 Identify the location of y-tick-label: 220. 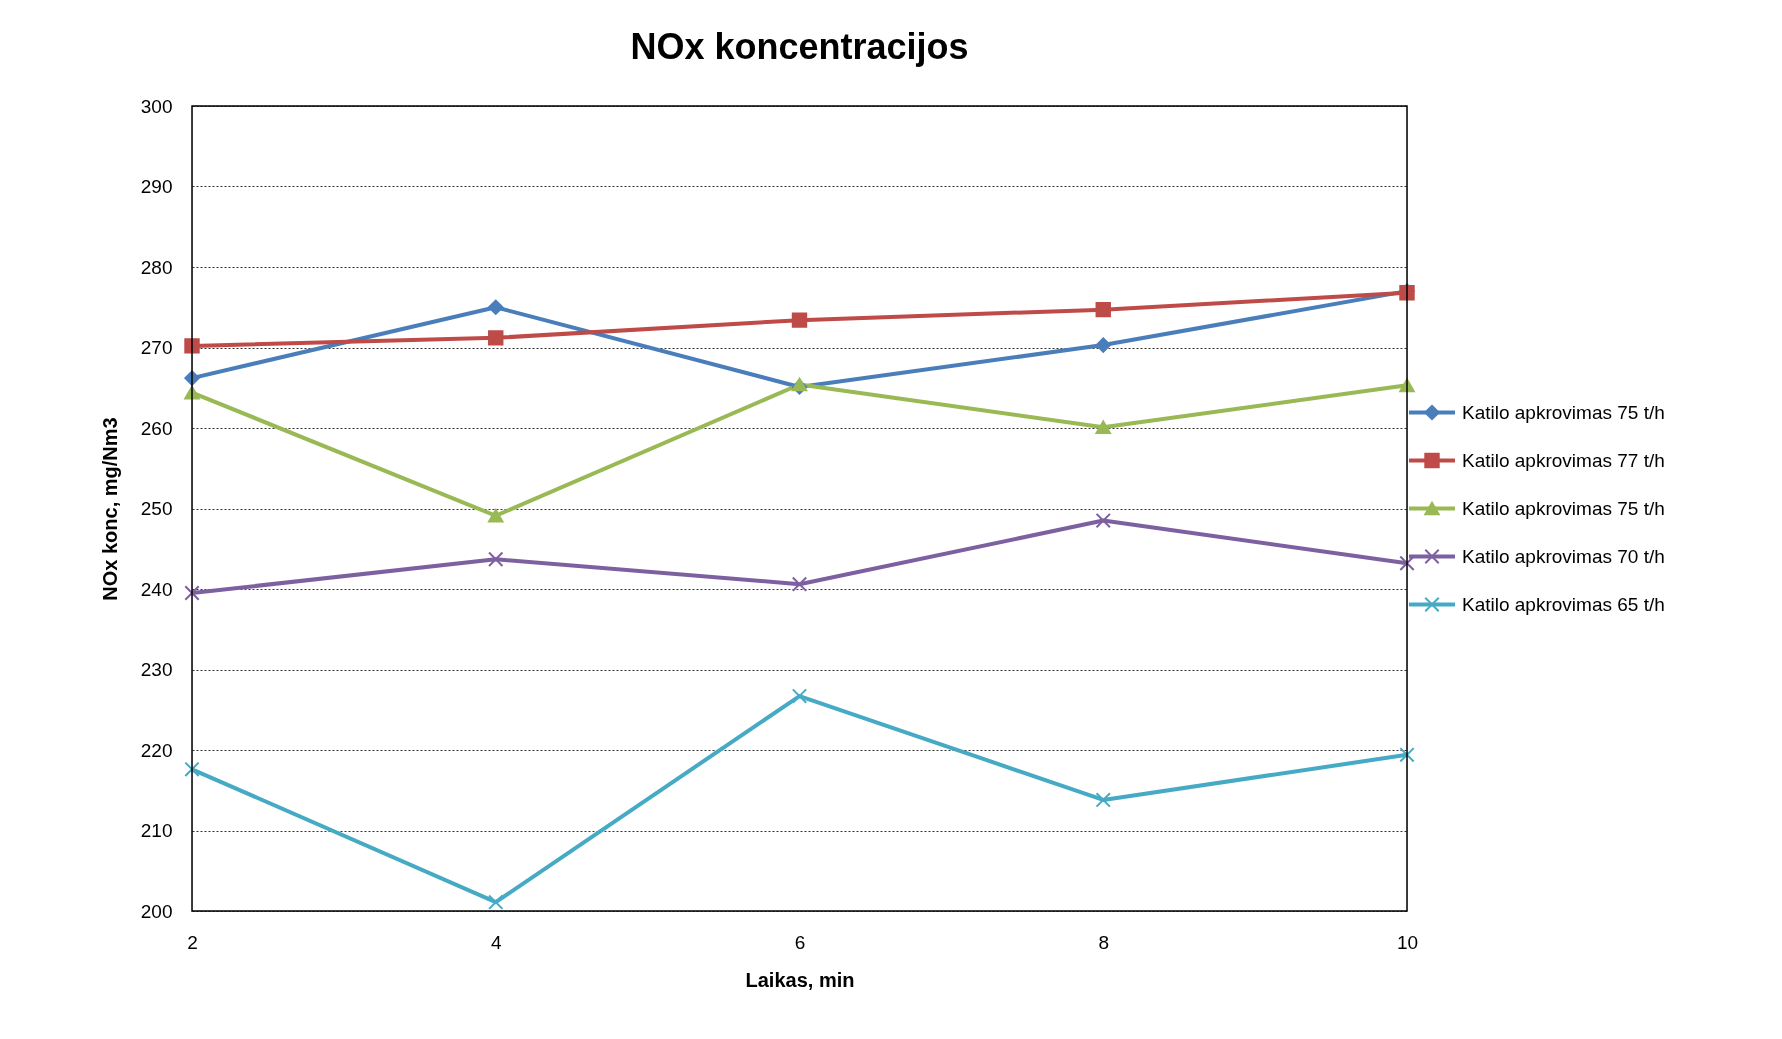
(156, 750).